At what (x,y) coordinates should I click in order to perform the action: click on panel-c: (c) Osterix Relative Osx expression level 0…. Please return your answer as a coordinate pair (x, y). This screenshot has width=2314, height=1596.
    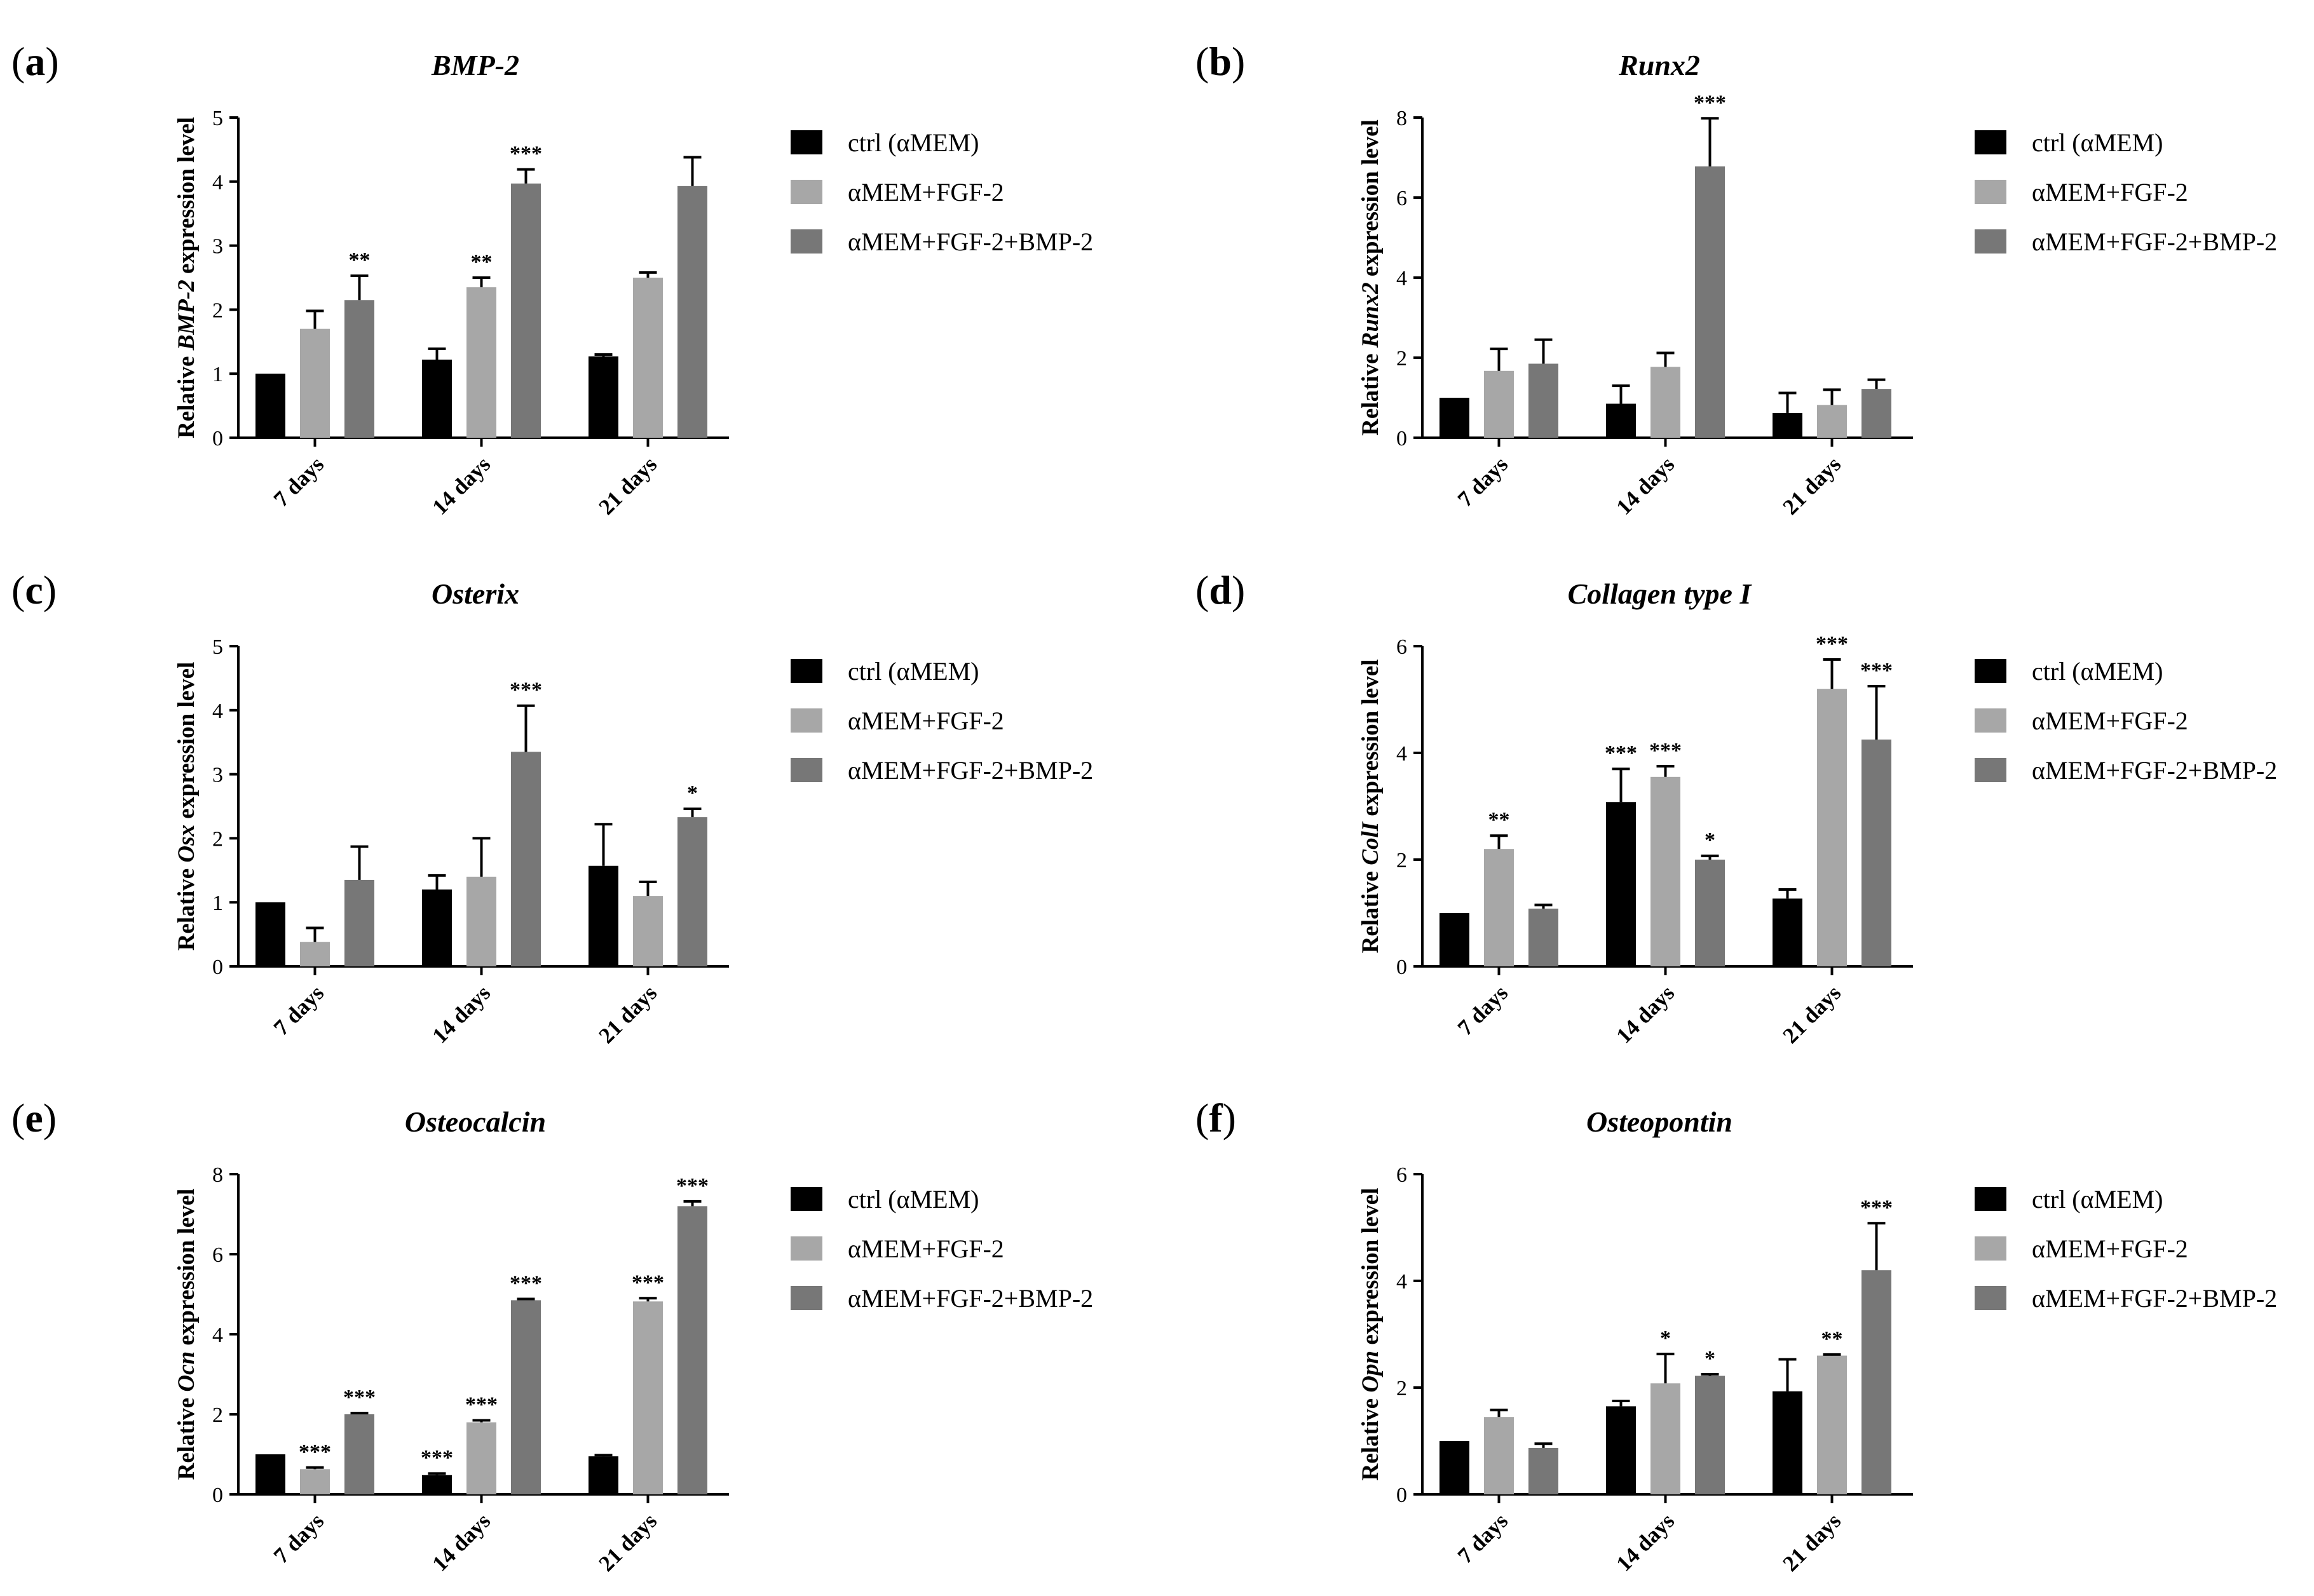
    Looking at the image, I should click on (552, 807).